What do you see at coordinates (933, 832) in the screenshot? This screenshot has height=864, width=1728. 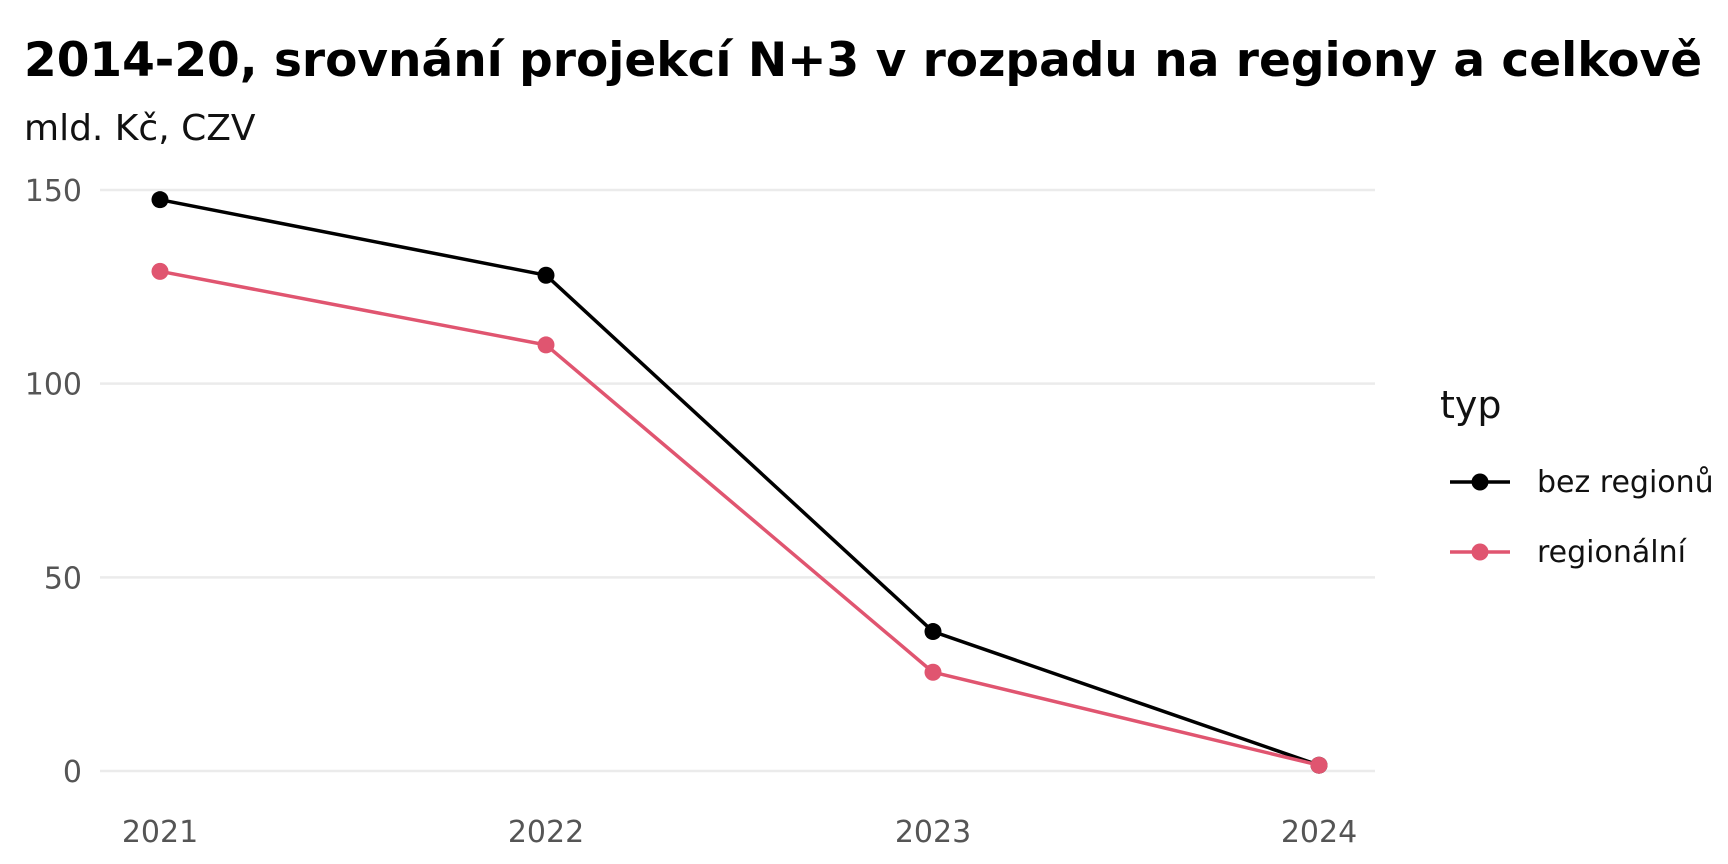 I see `x-tick-label: 2023` at bounding box center [933, 832].